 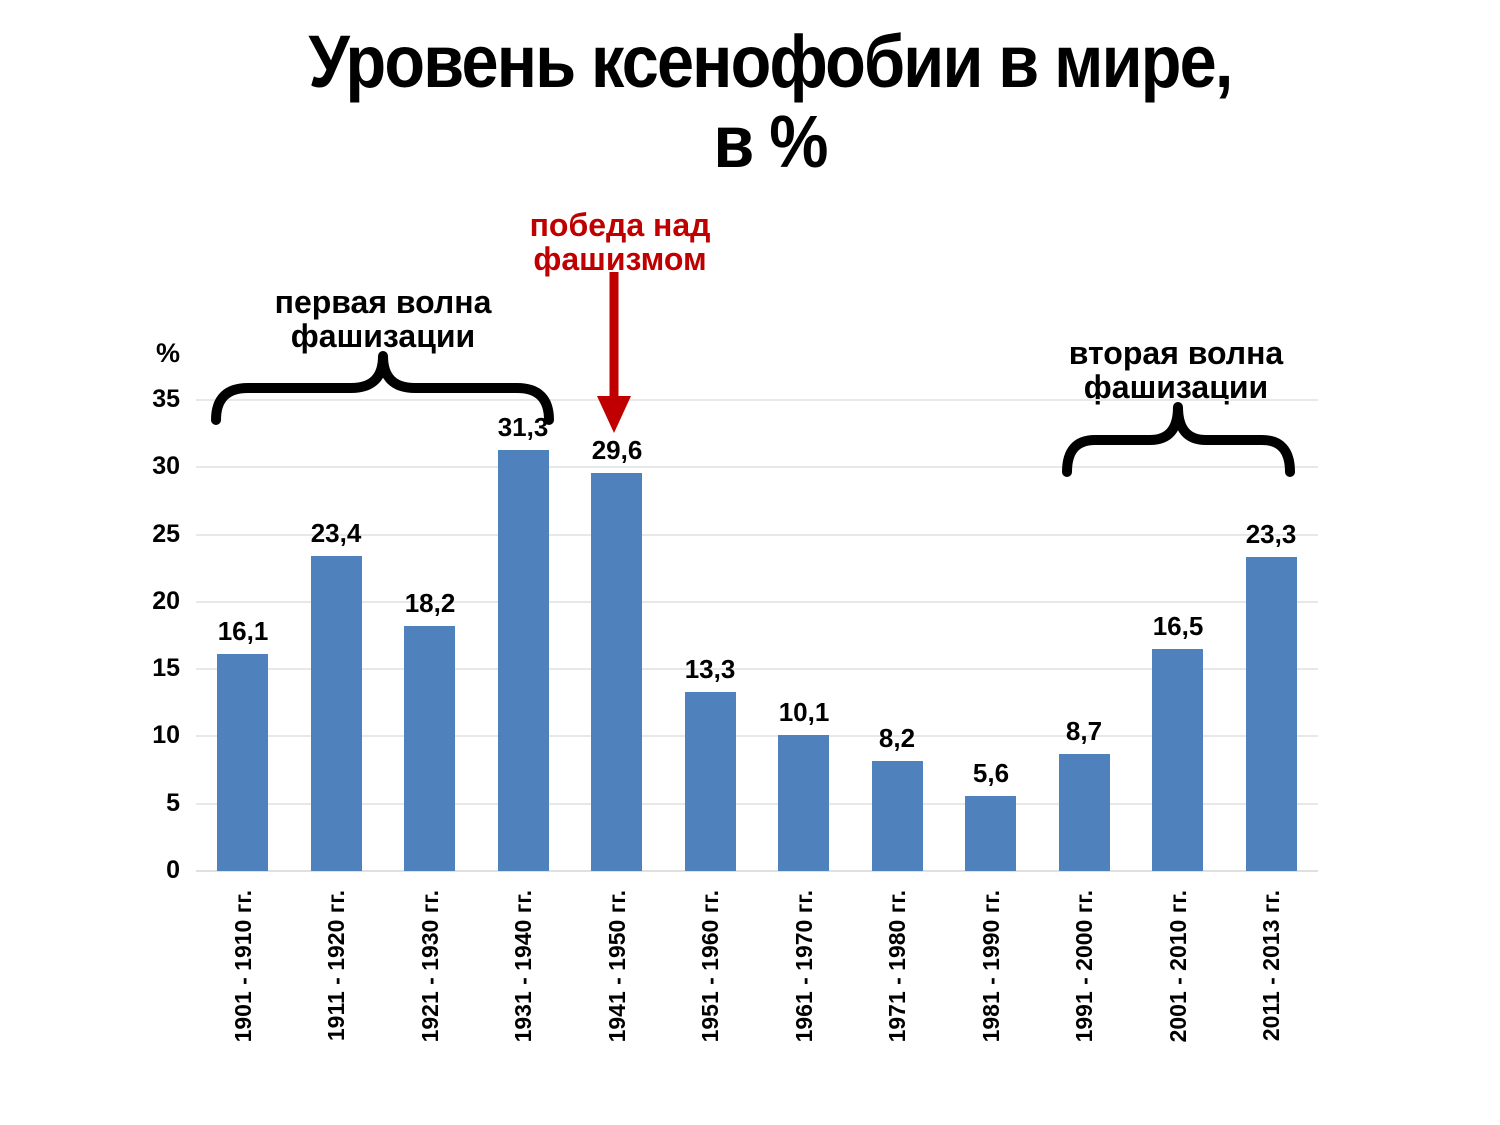 I want to click on y-tick-label: 35, so click(x=166, y=399).